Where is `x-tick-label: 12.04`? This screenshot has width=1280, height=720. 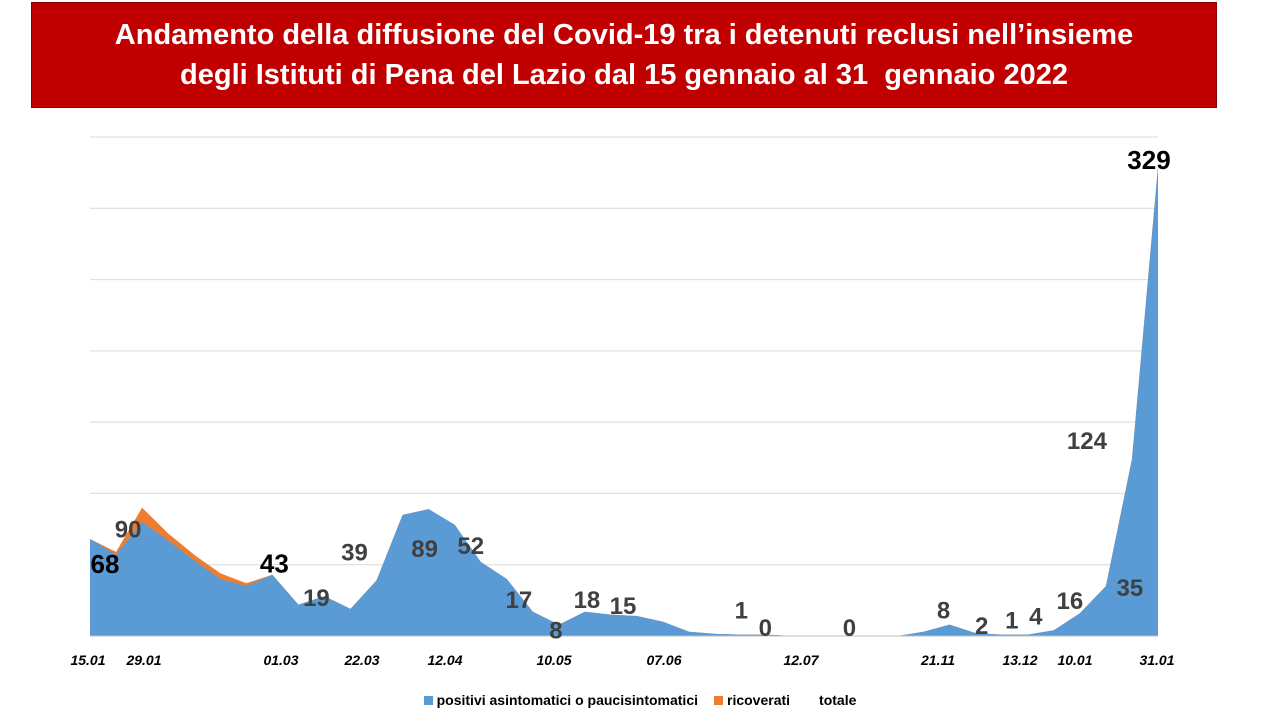 x-tick-label: 12.04 is located at coordinates (444, 660).